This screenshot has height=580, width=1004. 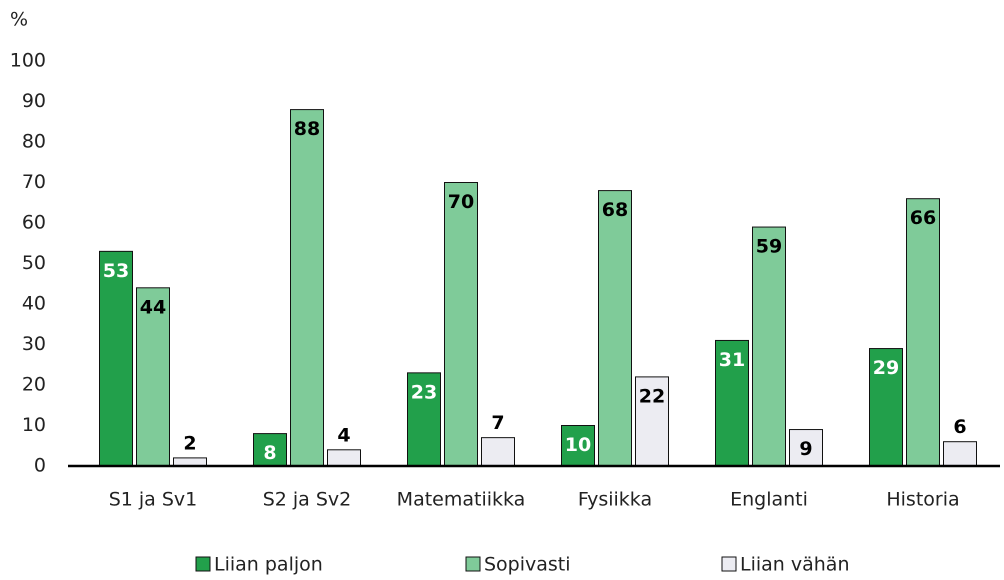 I want to click on y-tick-label: 20, so click(x=34, y=385).